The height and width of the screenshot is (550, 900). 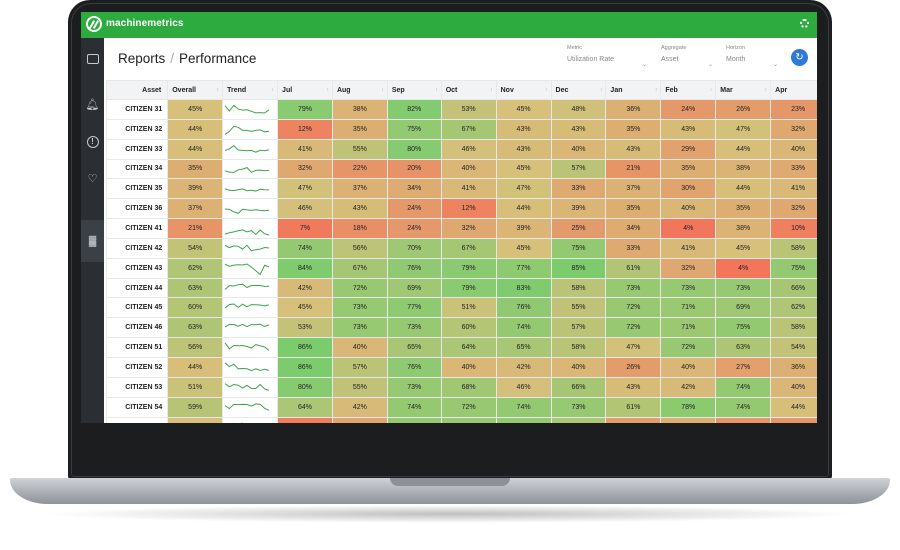 I want to click on gear-icon, so click(x=804, y=23).